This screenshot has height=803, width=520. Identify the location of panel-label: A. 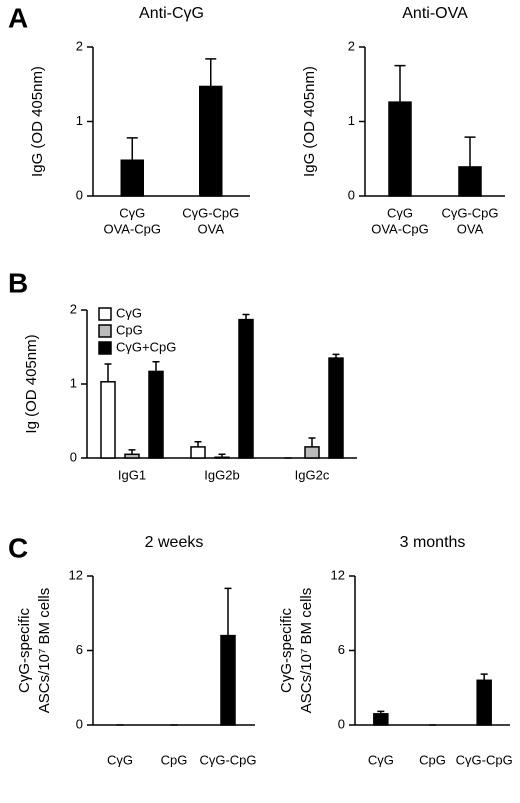
(18, 17).